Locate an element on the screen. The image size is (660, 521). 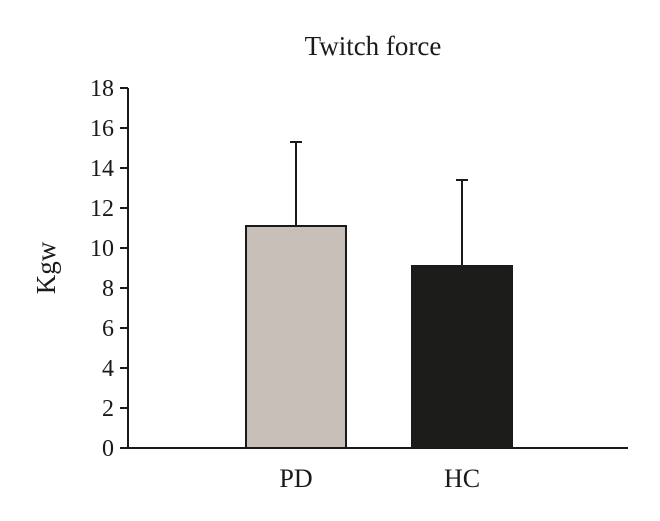
category-labels: PD HC is located at coordinates (379, 478).